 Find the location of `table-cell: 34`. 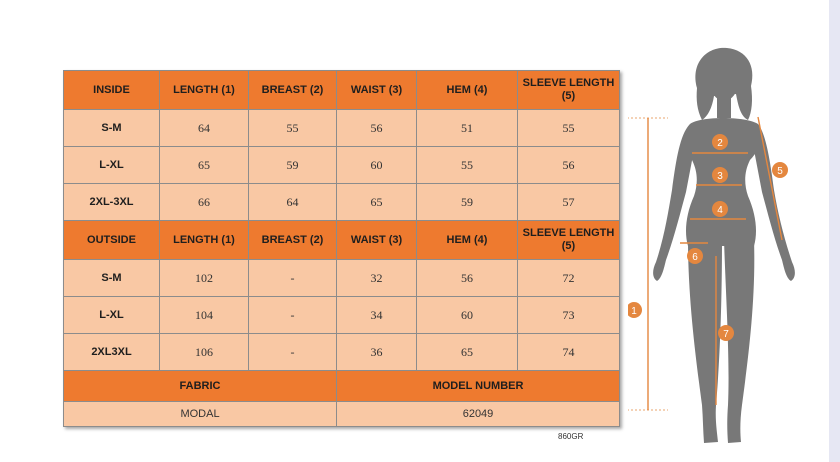

table-cell: 34 is located at coordinates (376, 315).